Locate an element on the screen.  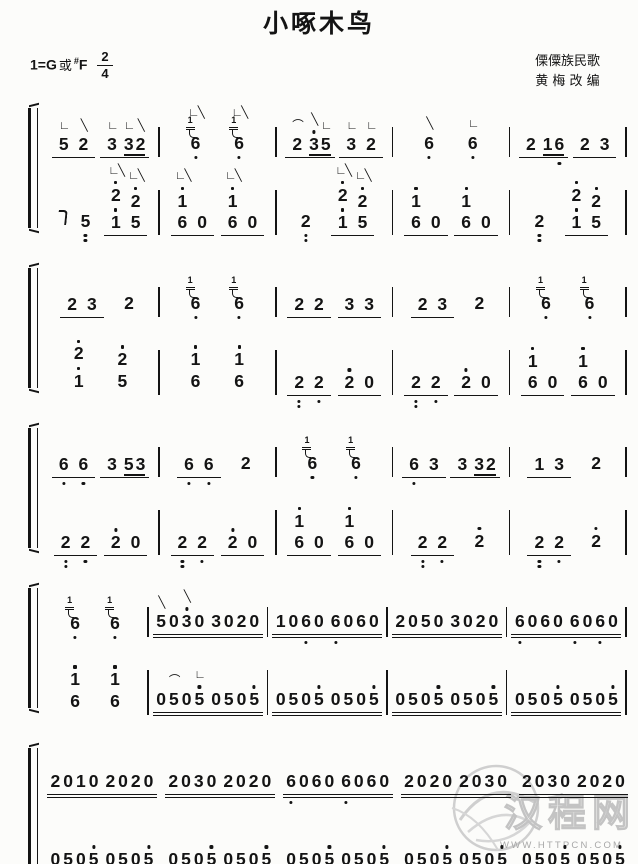
note: ∟ 3 is located at coordinates (112, 137).